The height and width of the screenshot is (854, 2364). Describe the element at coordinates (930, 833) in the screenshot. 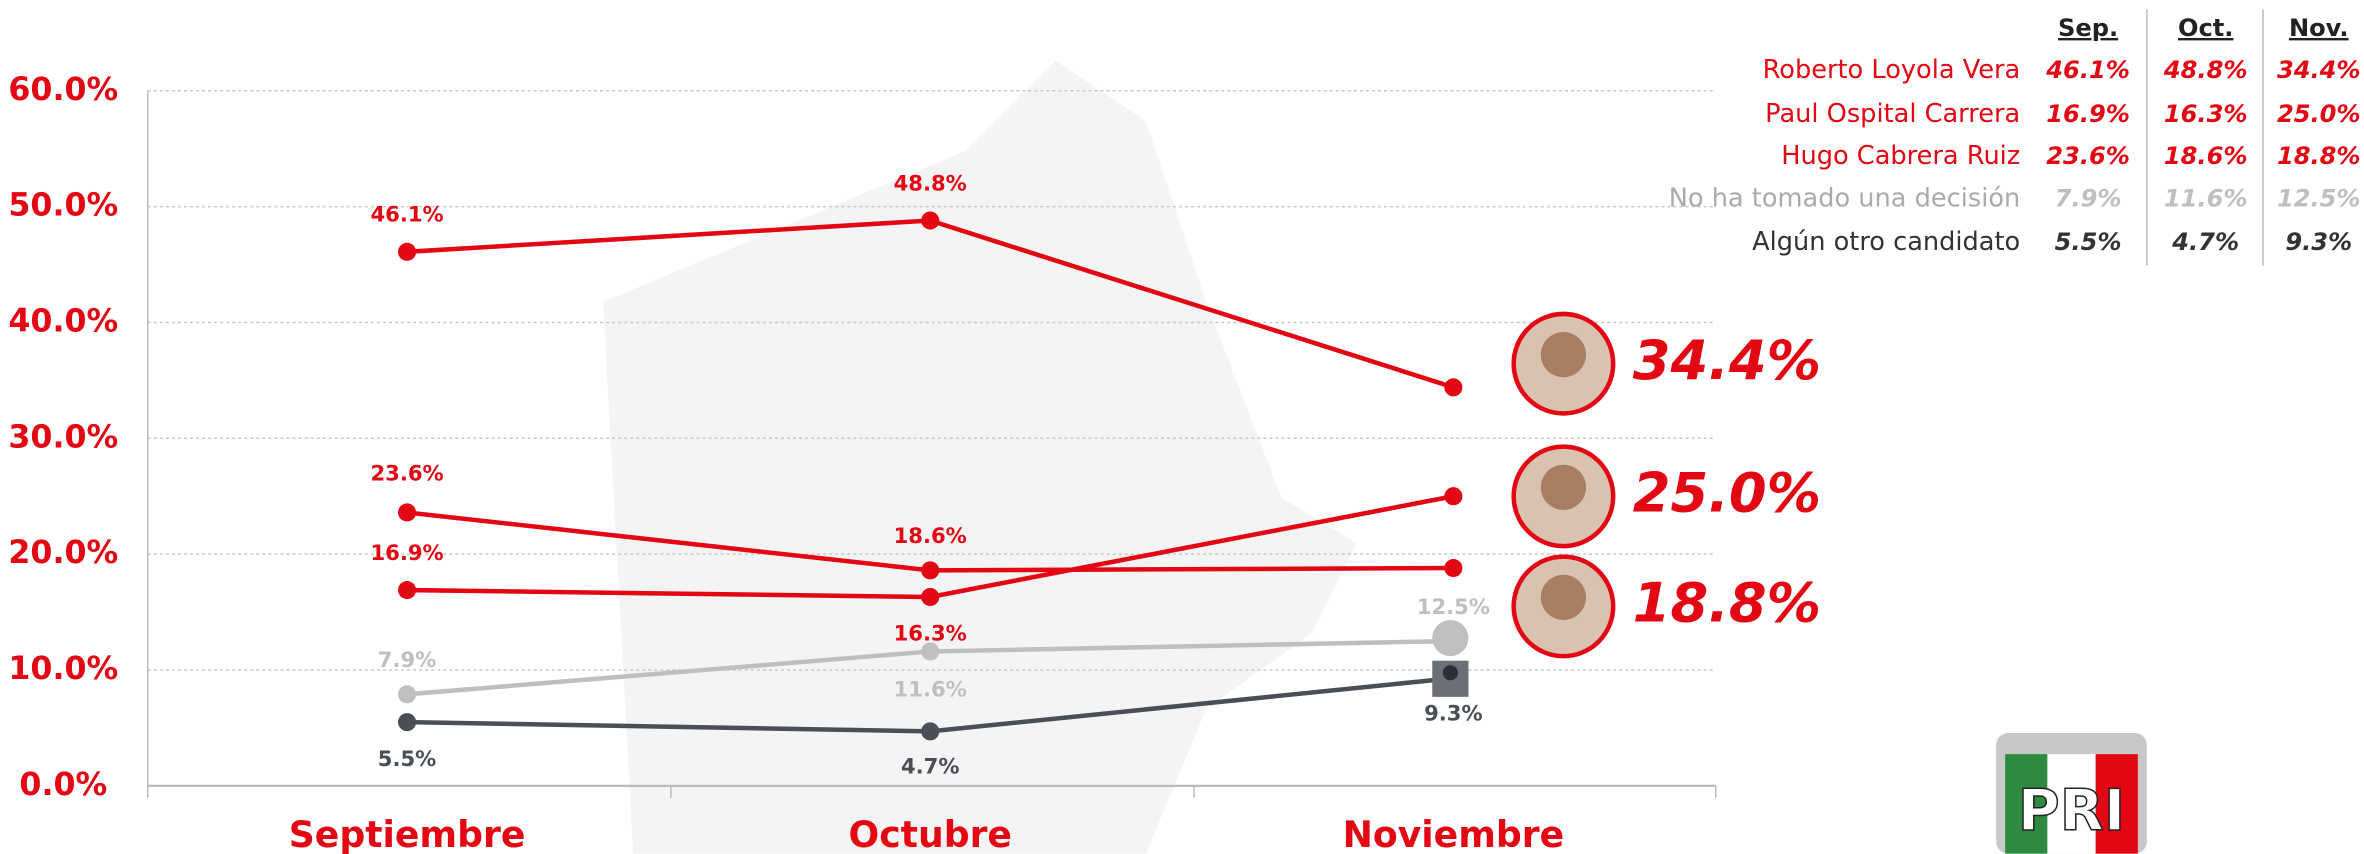

I see `x-tick-label: Octubre` at that location.